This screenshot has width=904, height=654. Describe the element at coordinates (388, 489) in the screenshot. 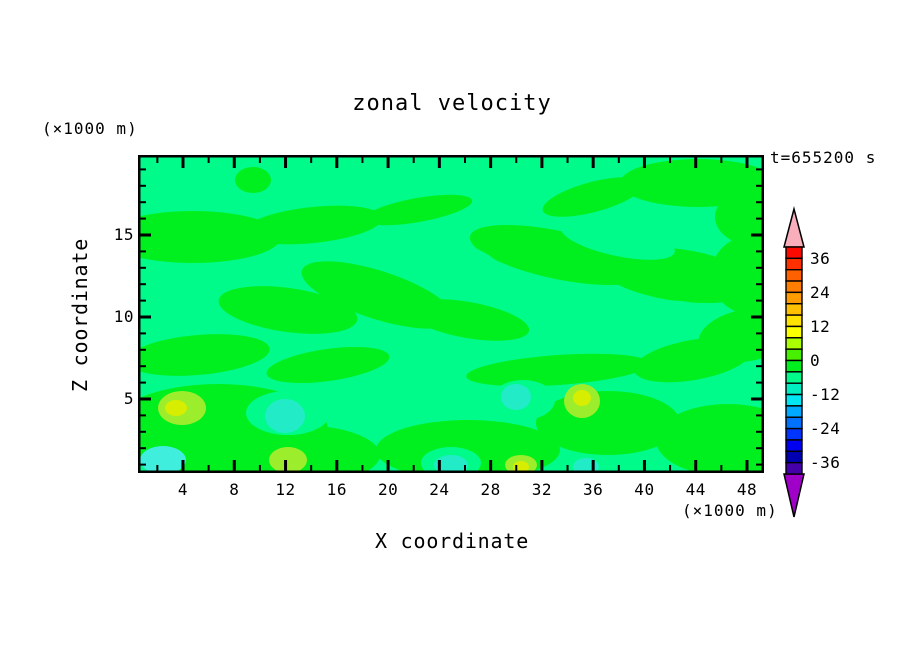

I see `x-tick-label: 20` at that location.